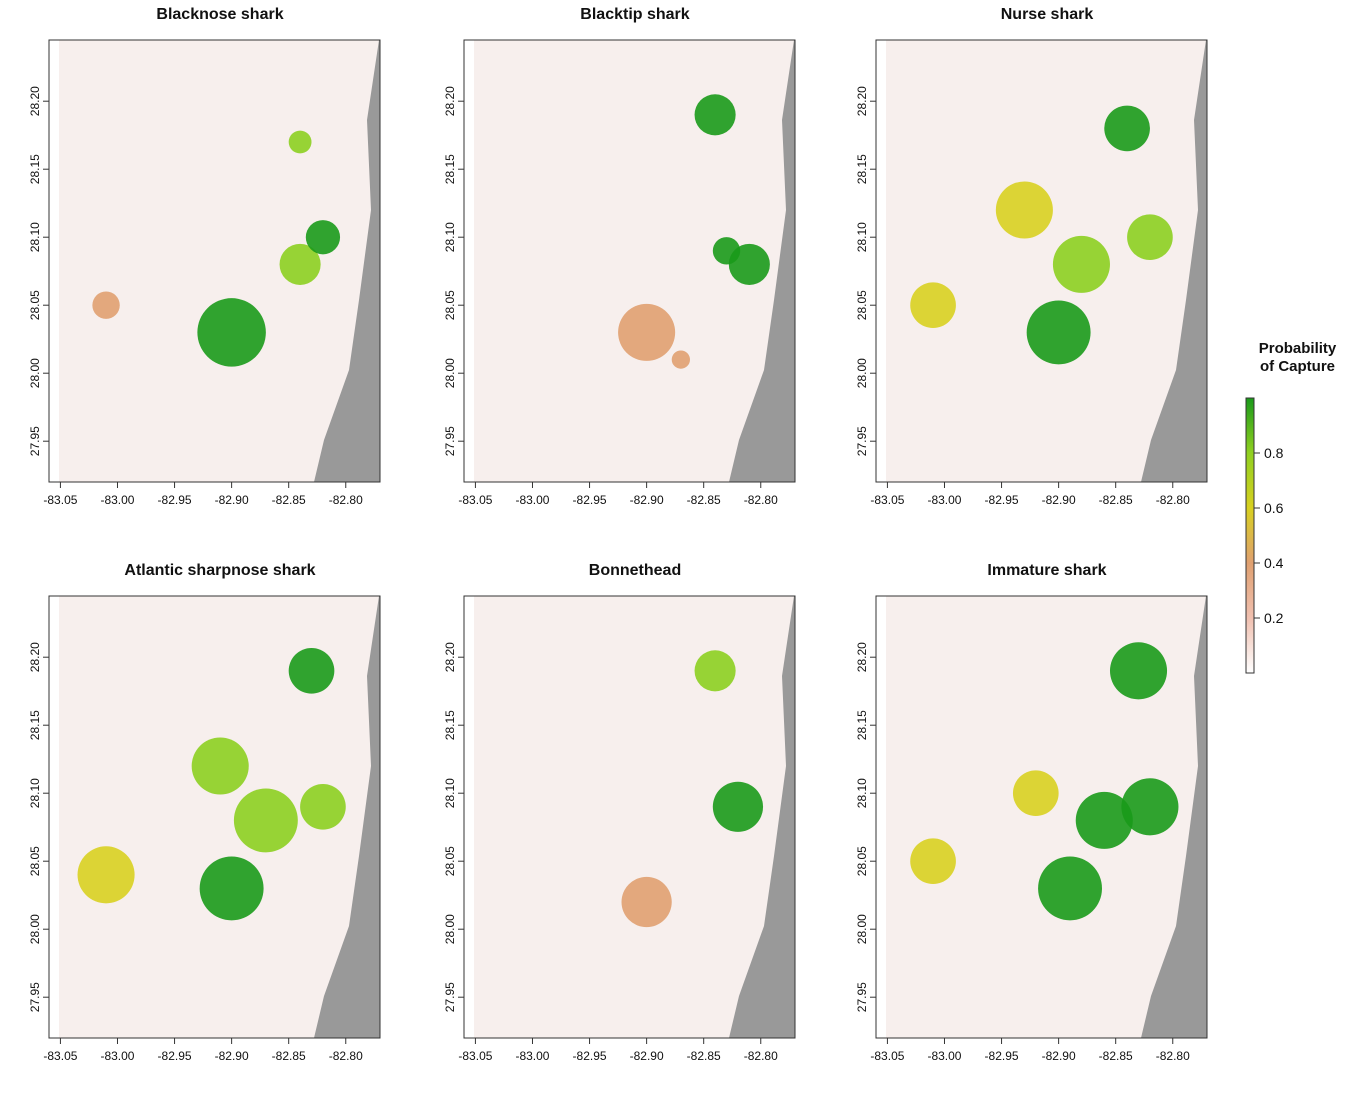 The image size is (1357, 1096). I want to click on legend-tick-label: 0.4, so click(1274, 563).